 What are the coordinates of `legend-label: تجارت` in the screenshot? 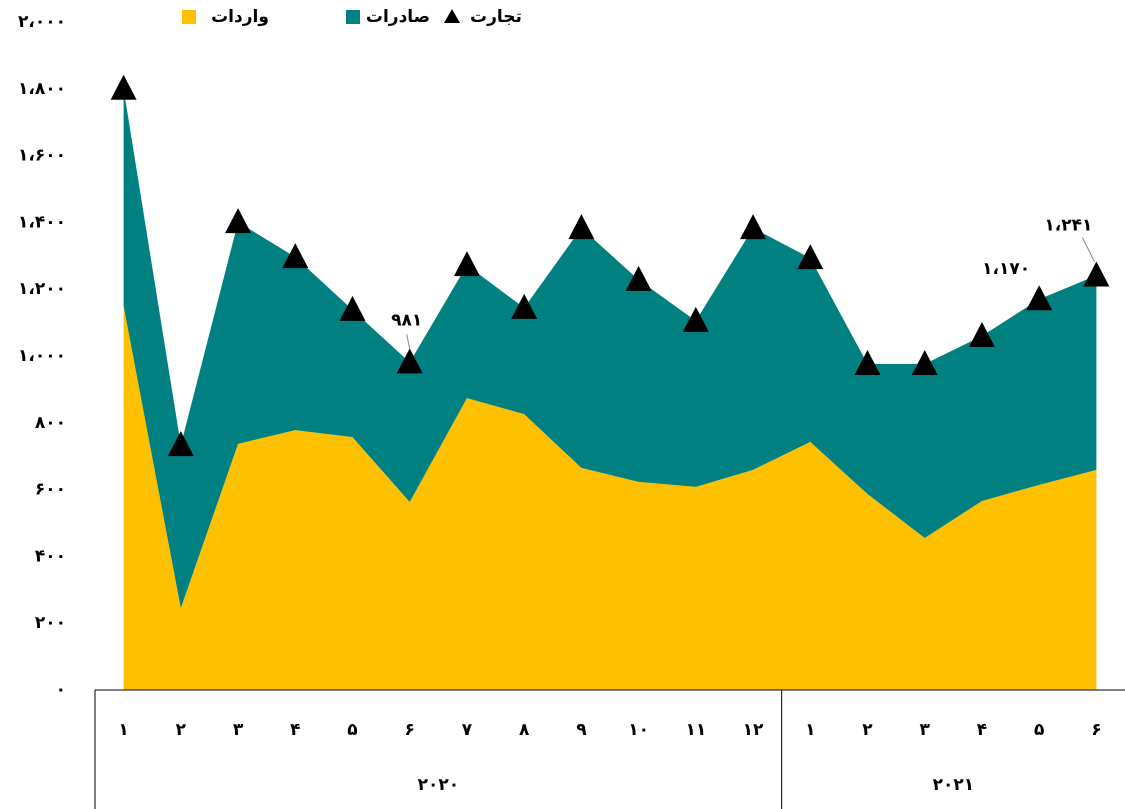 It's located at (496, 17).